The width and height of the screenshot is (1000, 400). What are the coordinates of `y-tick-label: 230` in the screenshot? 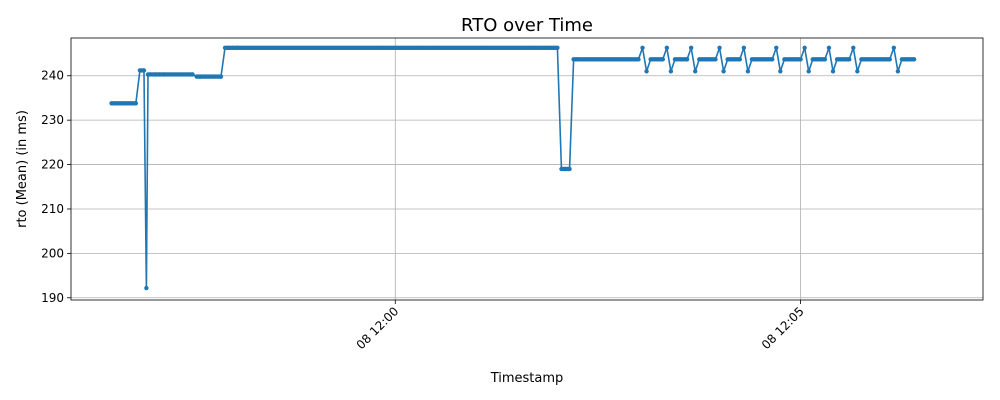 It's located at (52, 120).